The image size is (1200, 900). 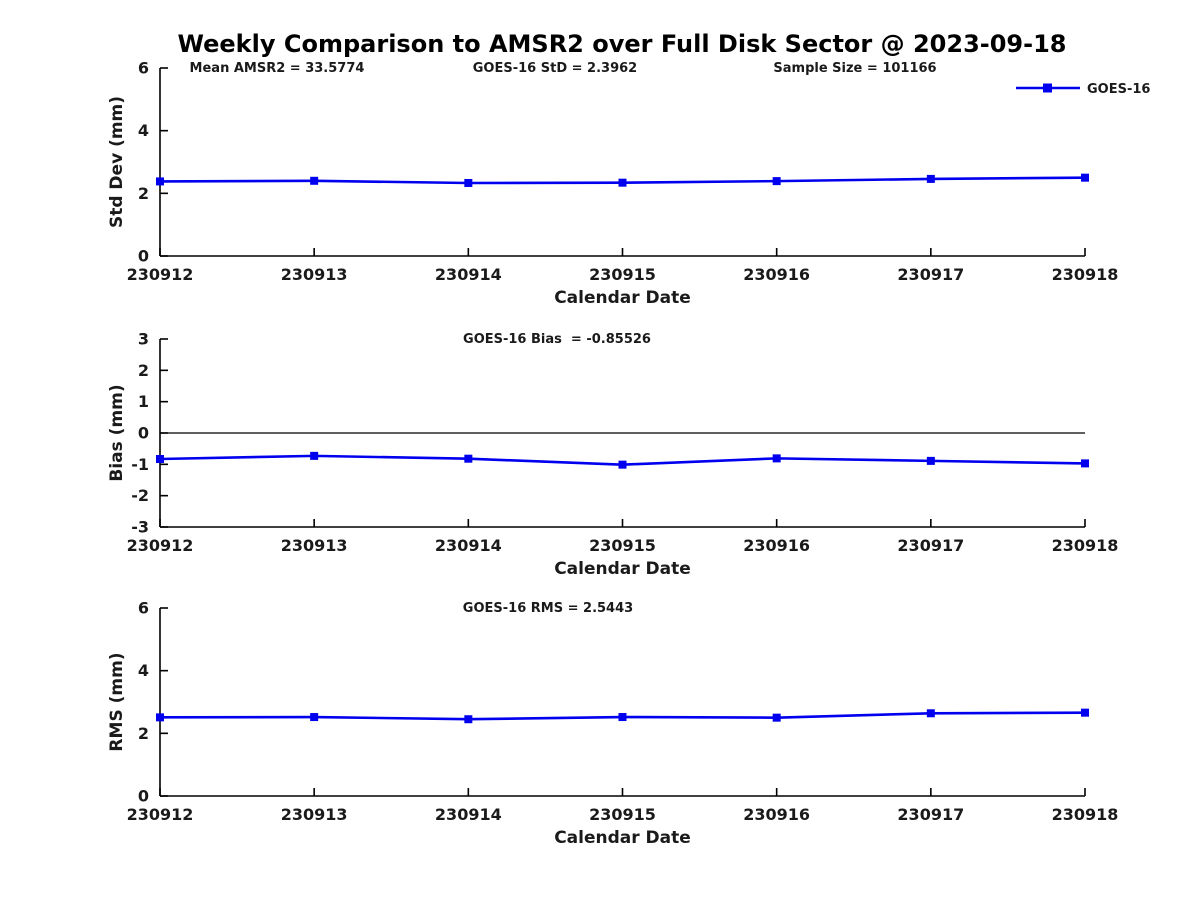 What do you see at coordinates (1047, 88) in the screenshot?
I see `legend-marker` at bounding box center [1047, 88].